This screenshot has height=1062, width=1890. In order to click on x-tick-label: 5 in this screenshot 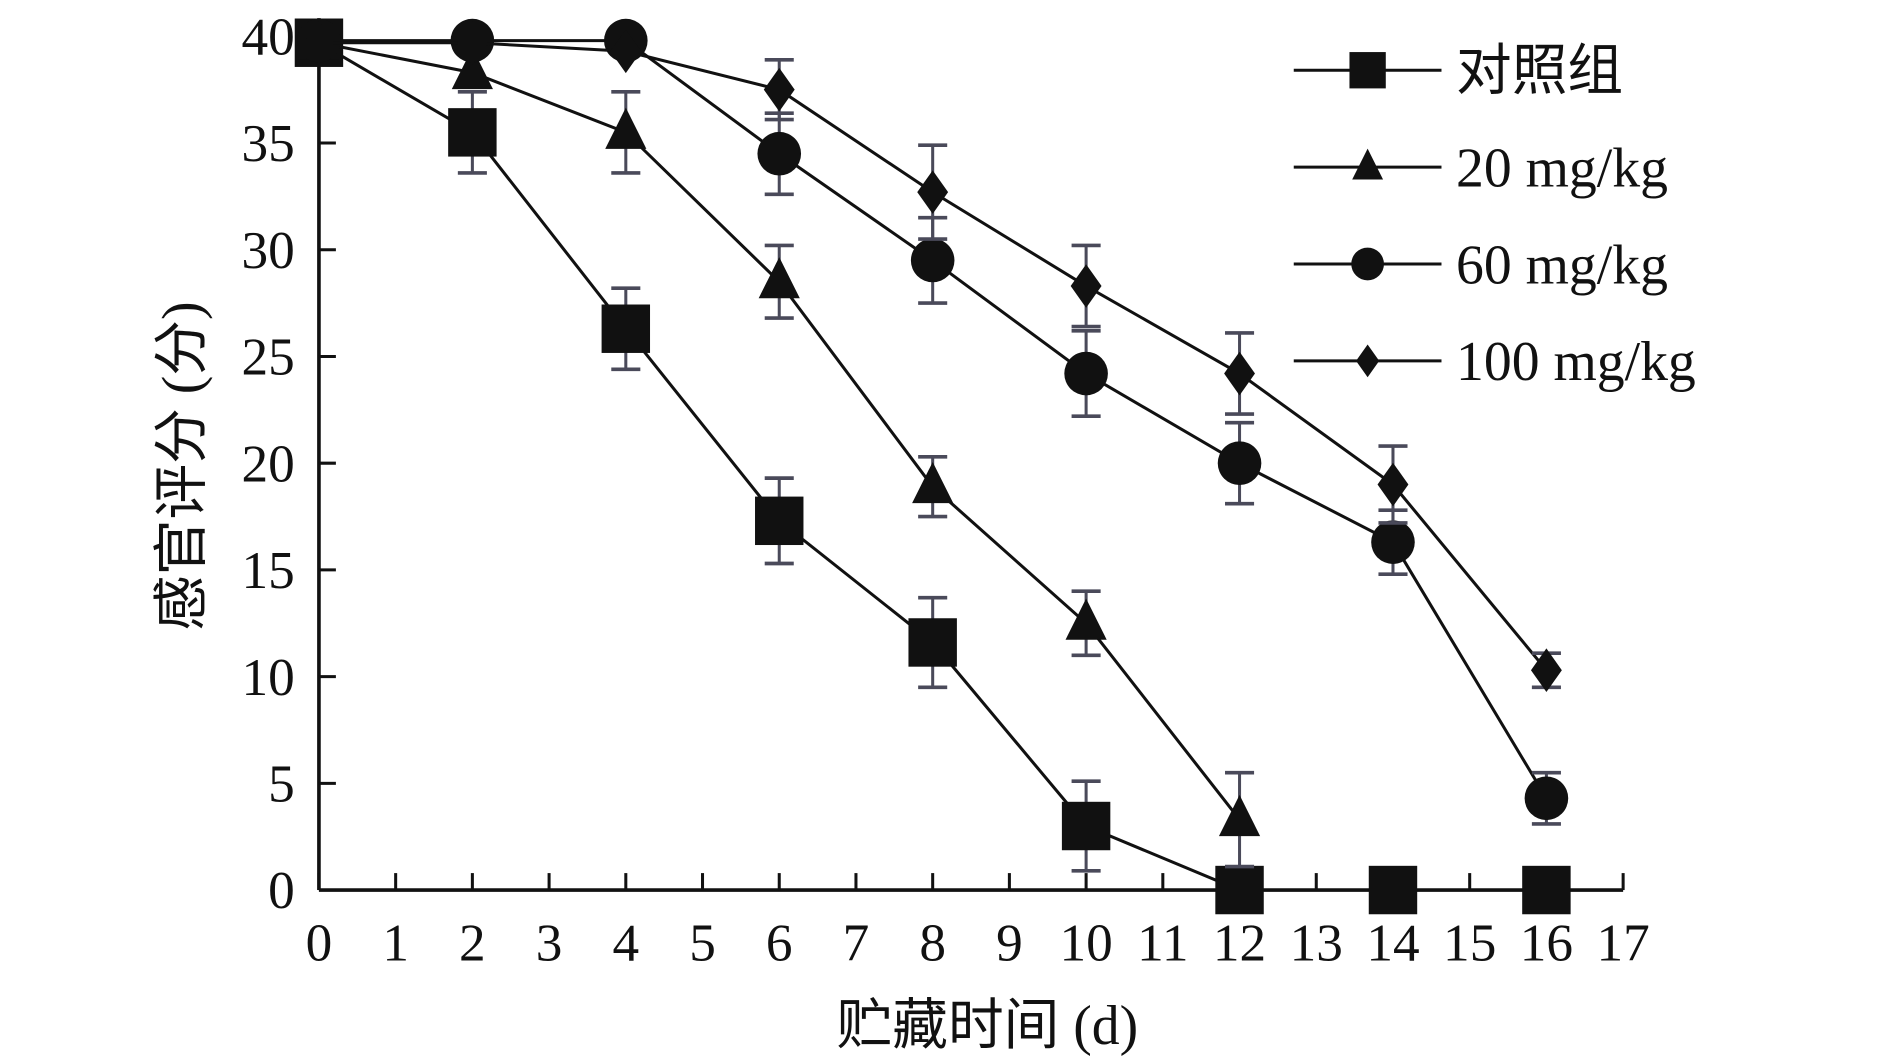, I will do `click(702, 942)`.